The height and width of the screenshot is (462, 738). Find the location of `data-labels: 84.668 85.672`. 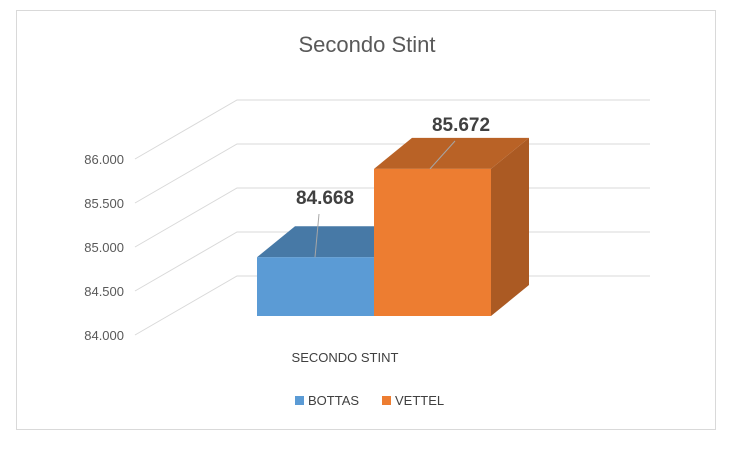

data-labels: 84.668 85.672 is located at coordinates (393, 186).